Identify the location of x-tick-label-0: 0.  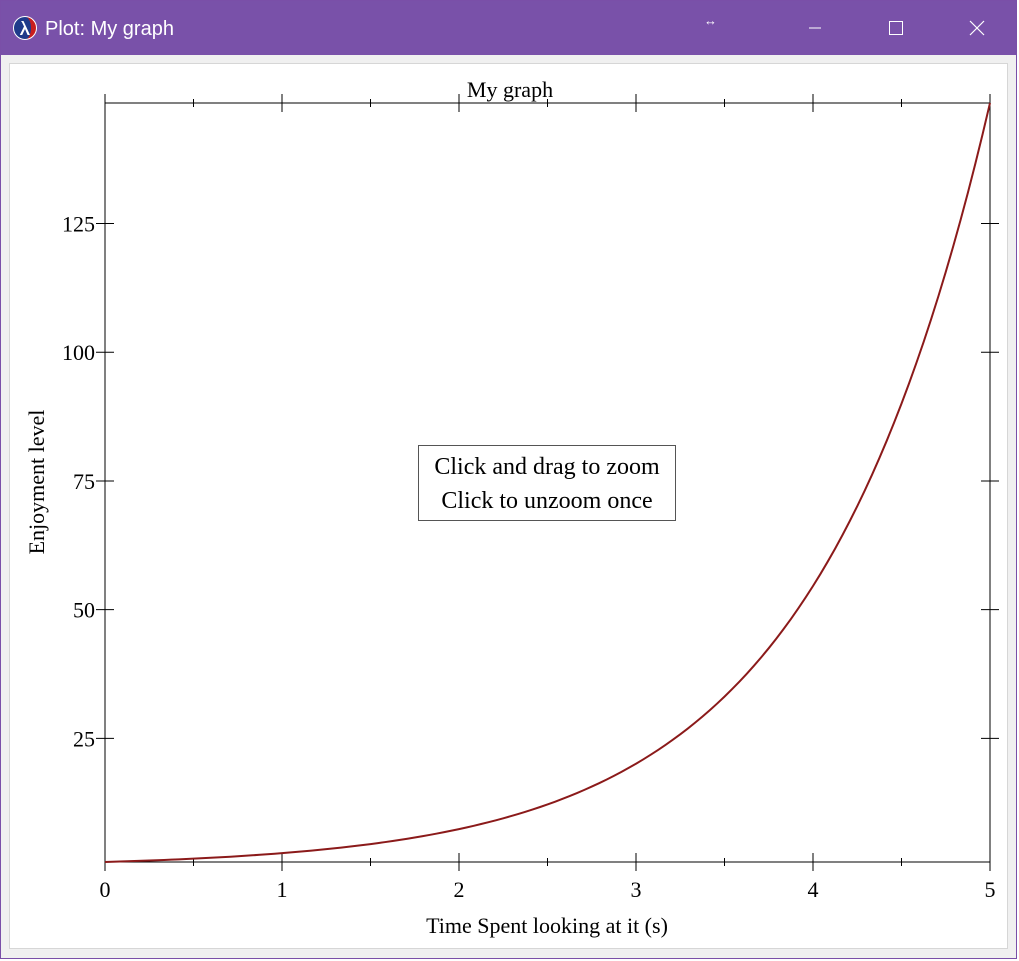
(105, 889).